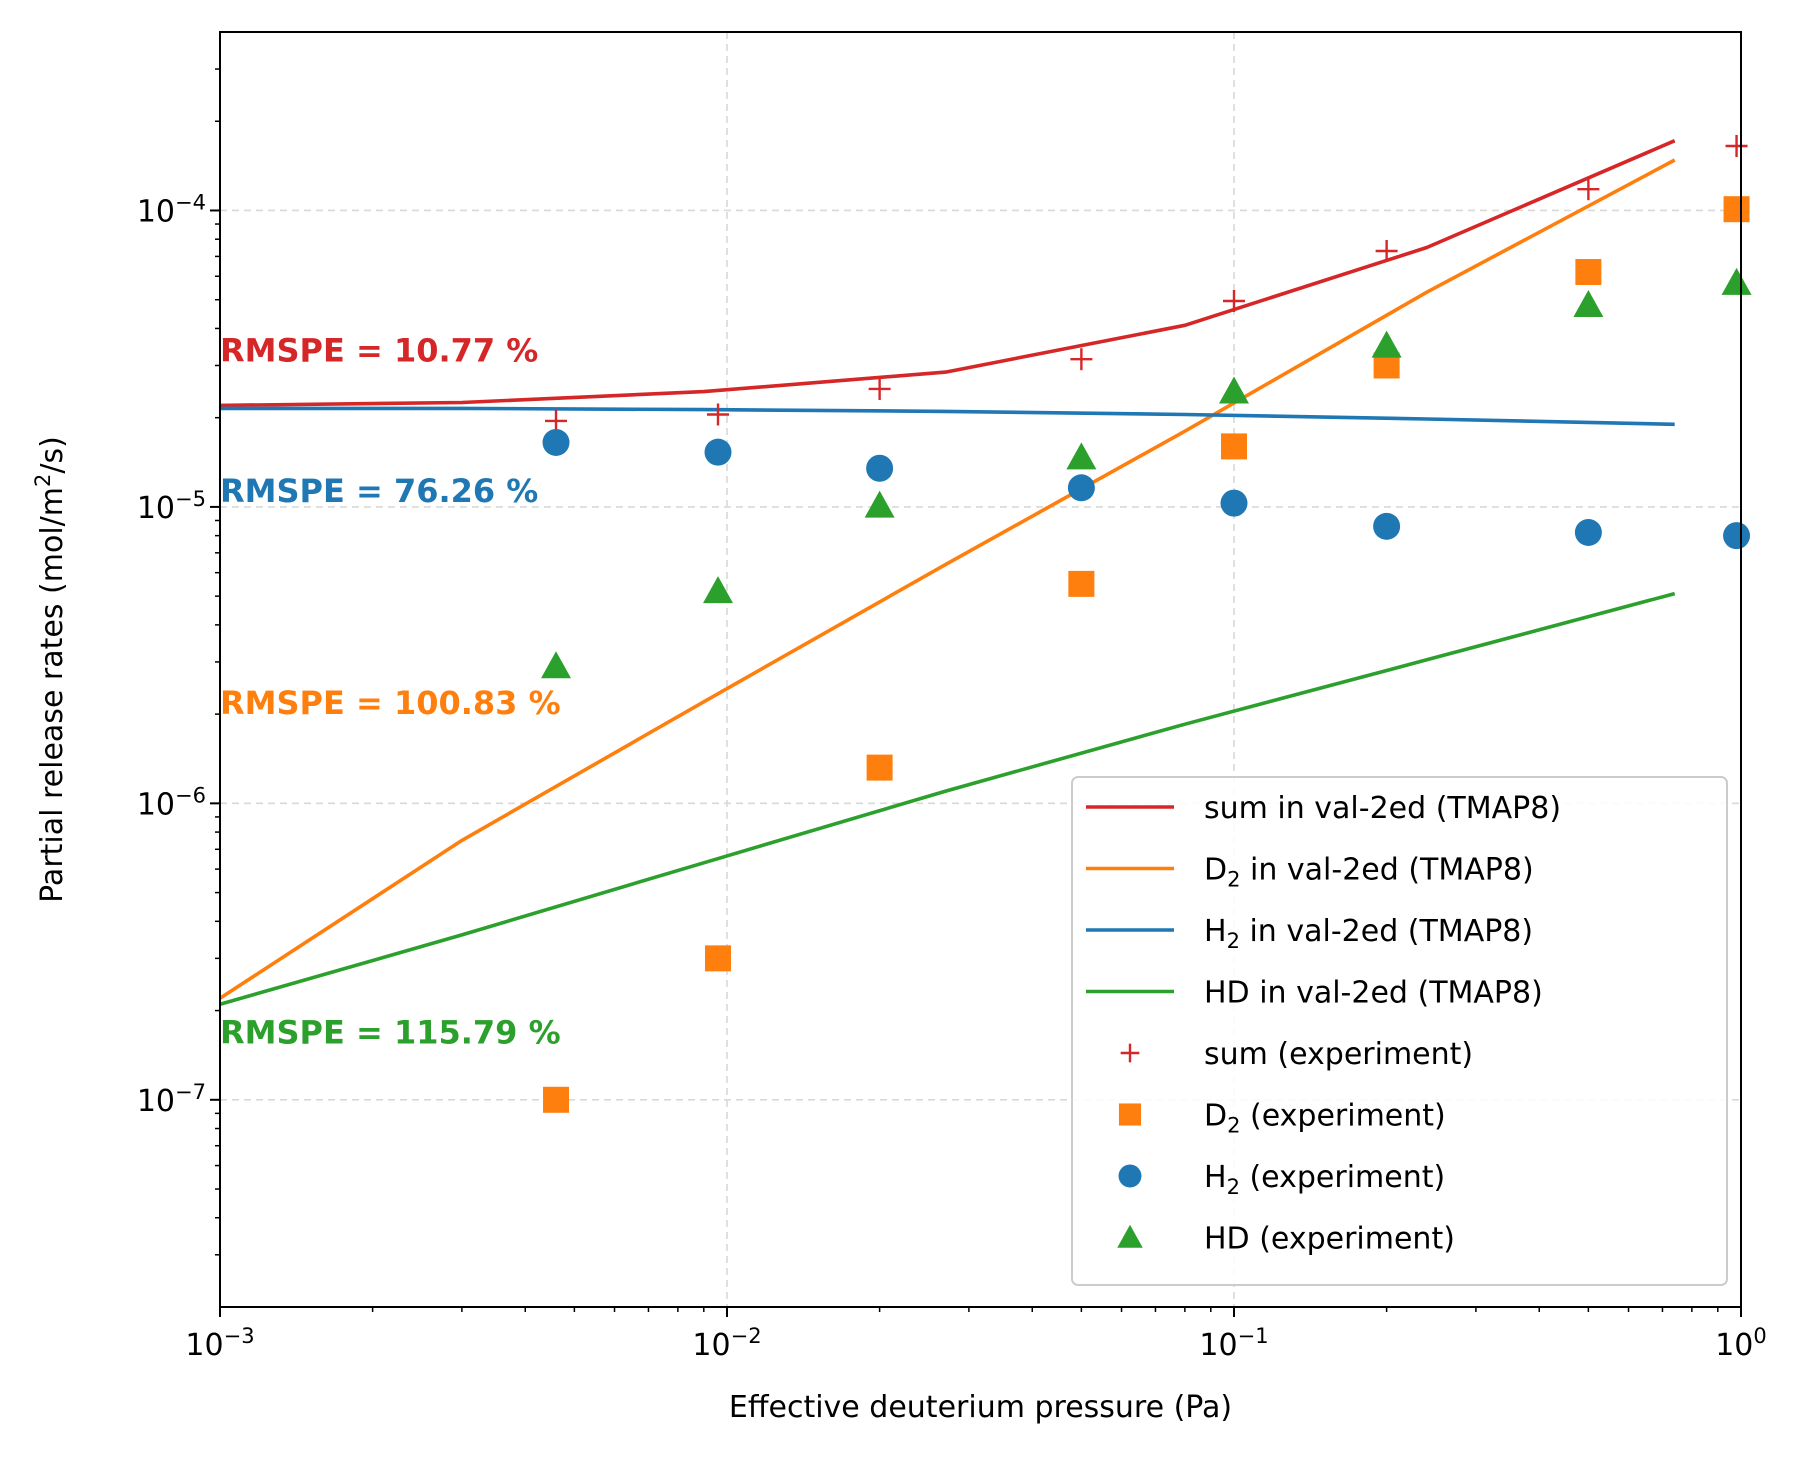 The image size is (1795, 1457). I want to click on y-tick-label: 10⁻⁶, so click(171, 802).